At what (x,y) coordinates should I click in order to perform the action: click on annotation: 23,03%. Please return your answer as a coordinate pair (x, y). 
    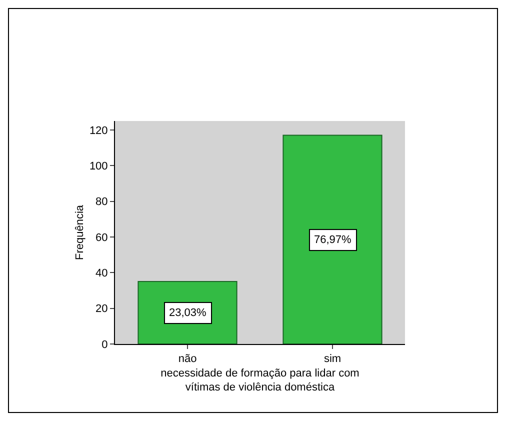
    Looking at the image, I should click on (188, 313).